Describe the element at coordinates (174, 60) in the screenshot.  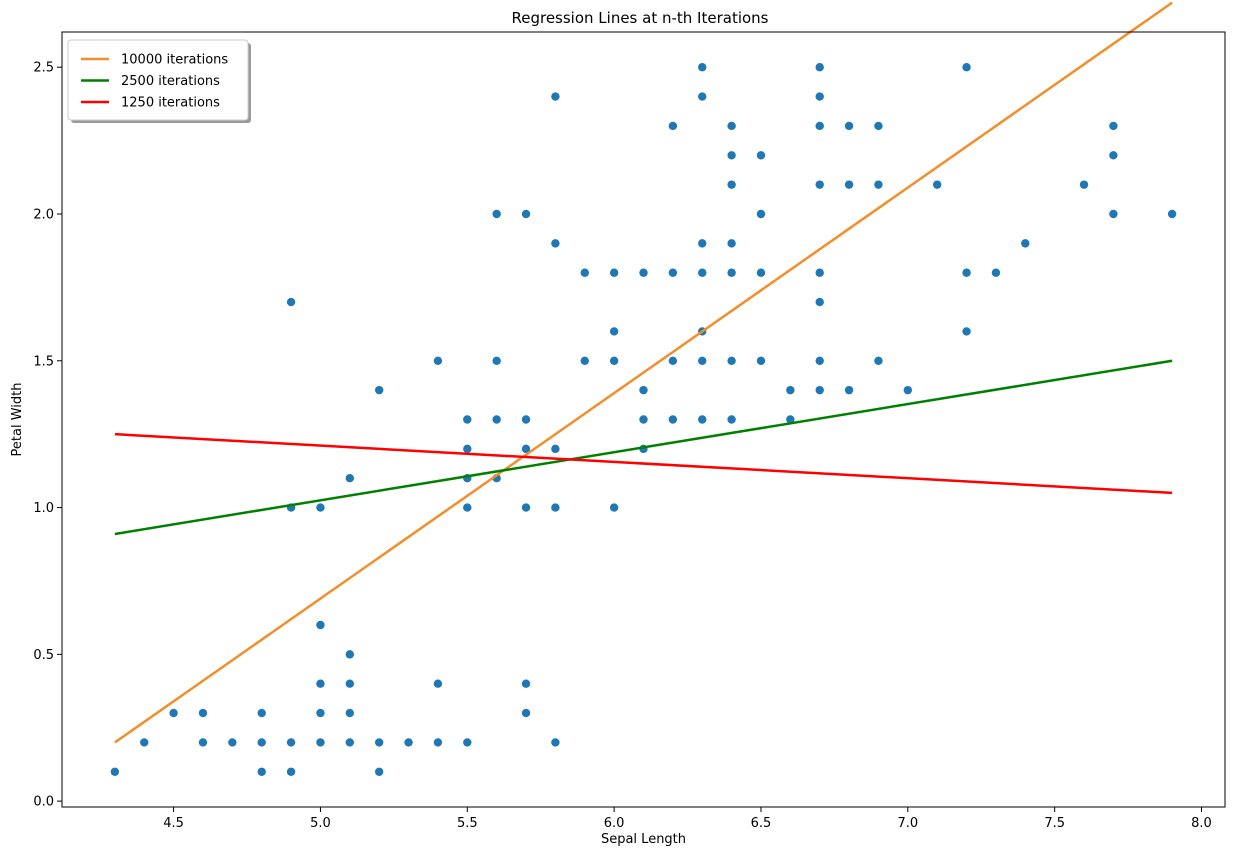
I see `legend-entry-label: 10000 iterations` at that location.